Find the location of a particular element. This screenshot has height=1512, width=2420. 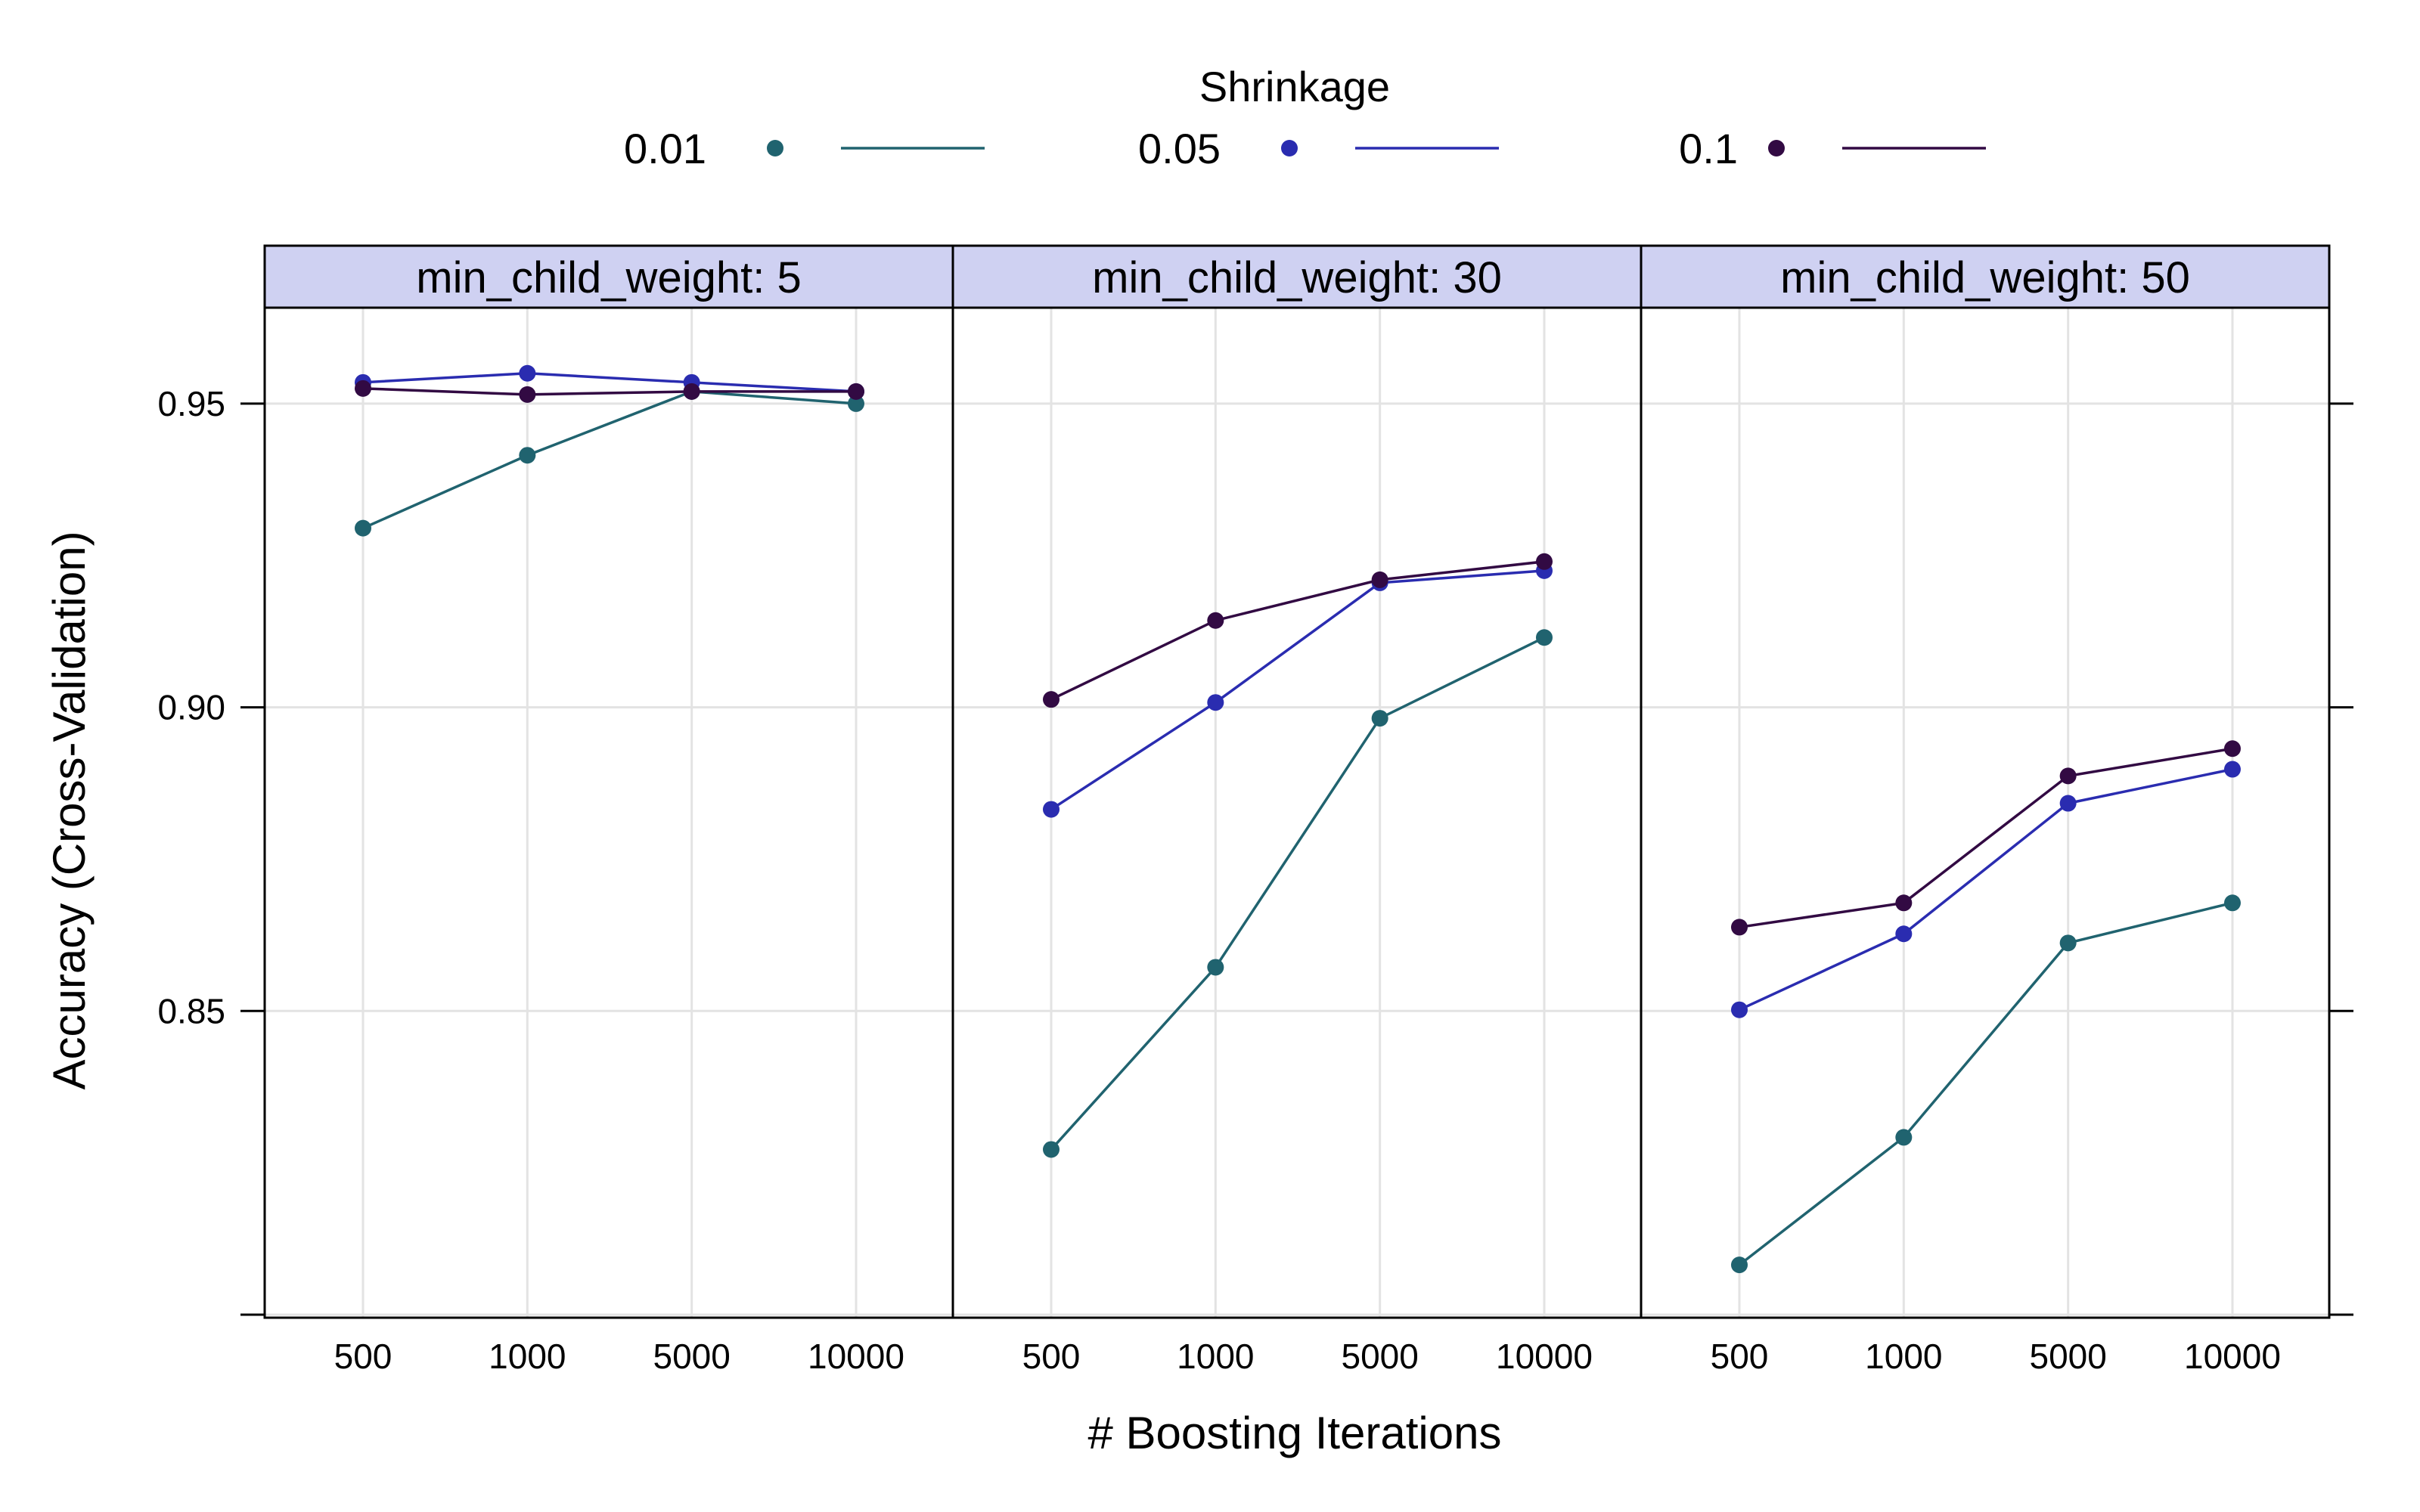

legend-title: Shrinkage is located at coordinates (1294, 86).